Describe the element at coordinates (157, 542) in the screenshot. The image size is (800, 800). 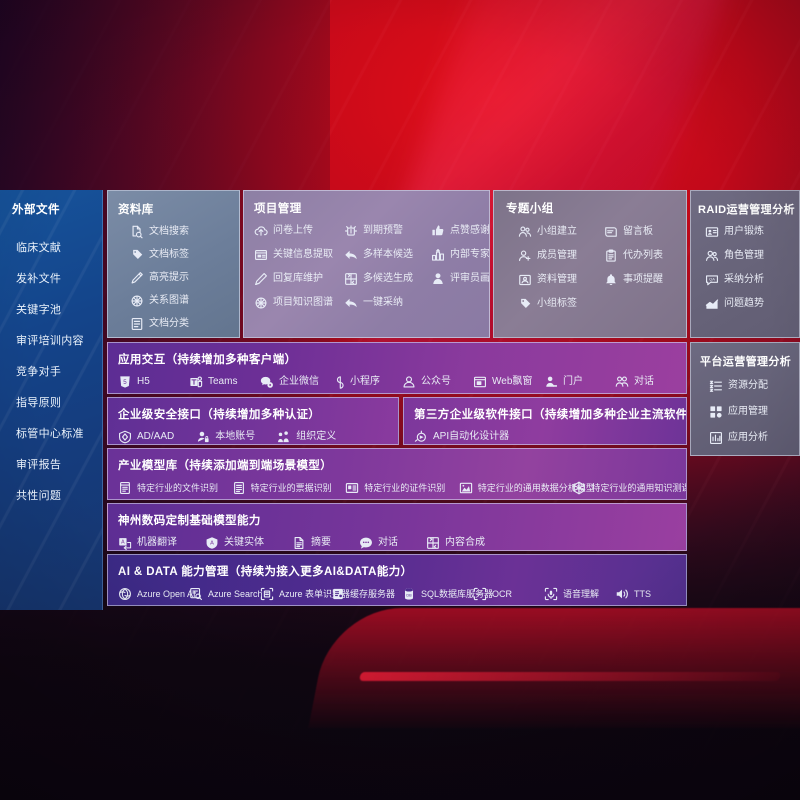
I see `tile-label: 机器翻译` at that location.